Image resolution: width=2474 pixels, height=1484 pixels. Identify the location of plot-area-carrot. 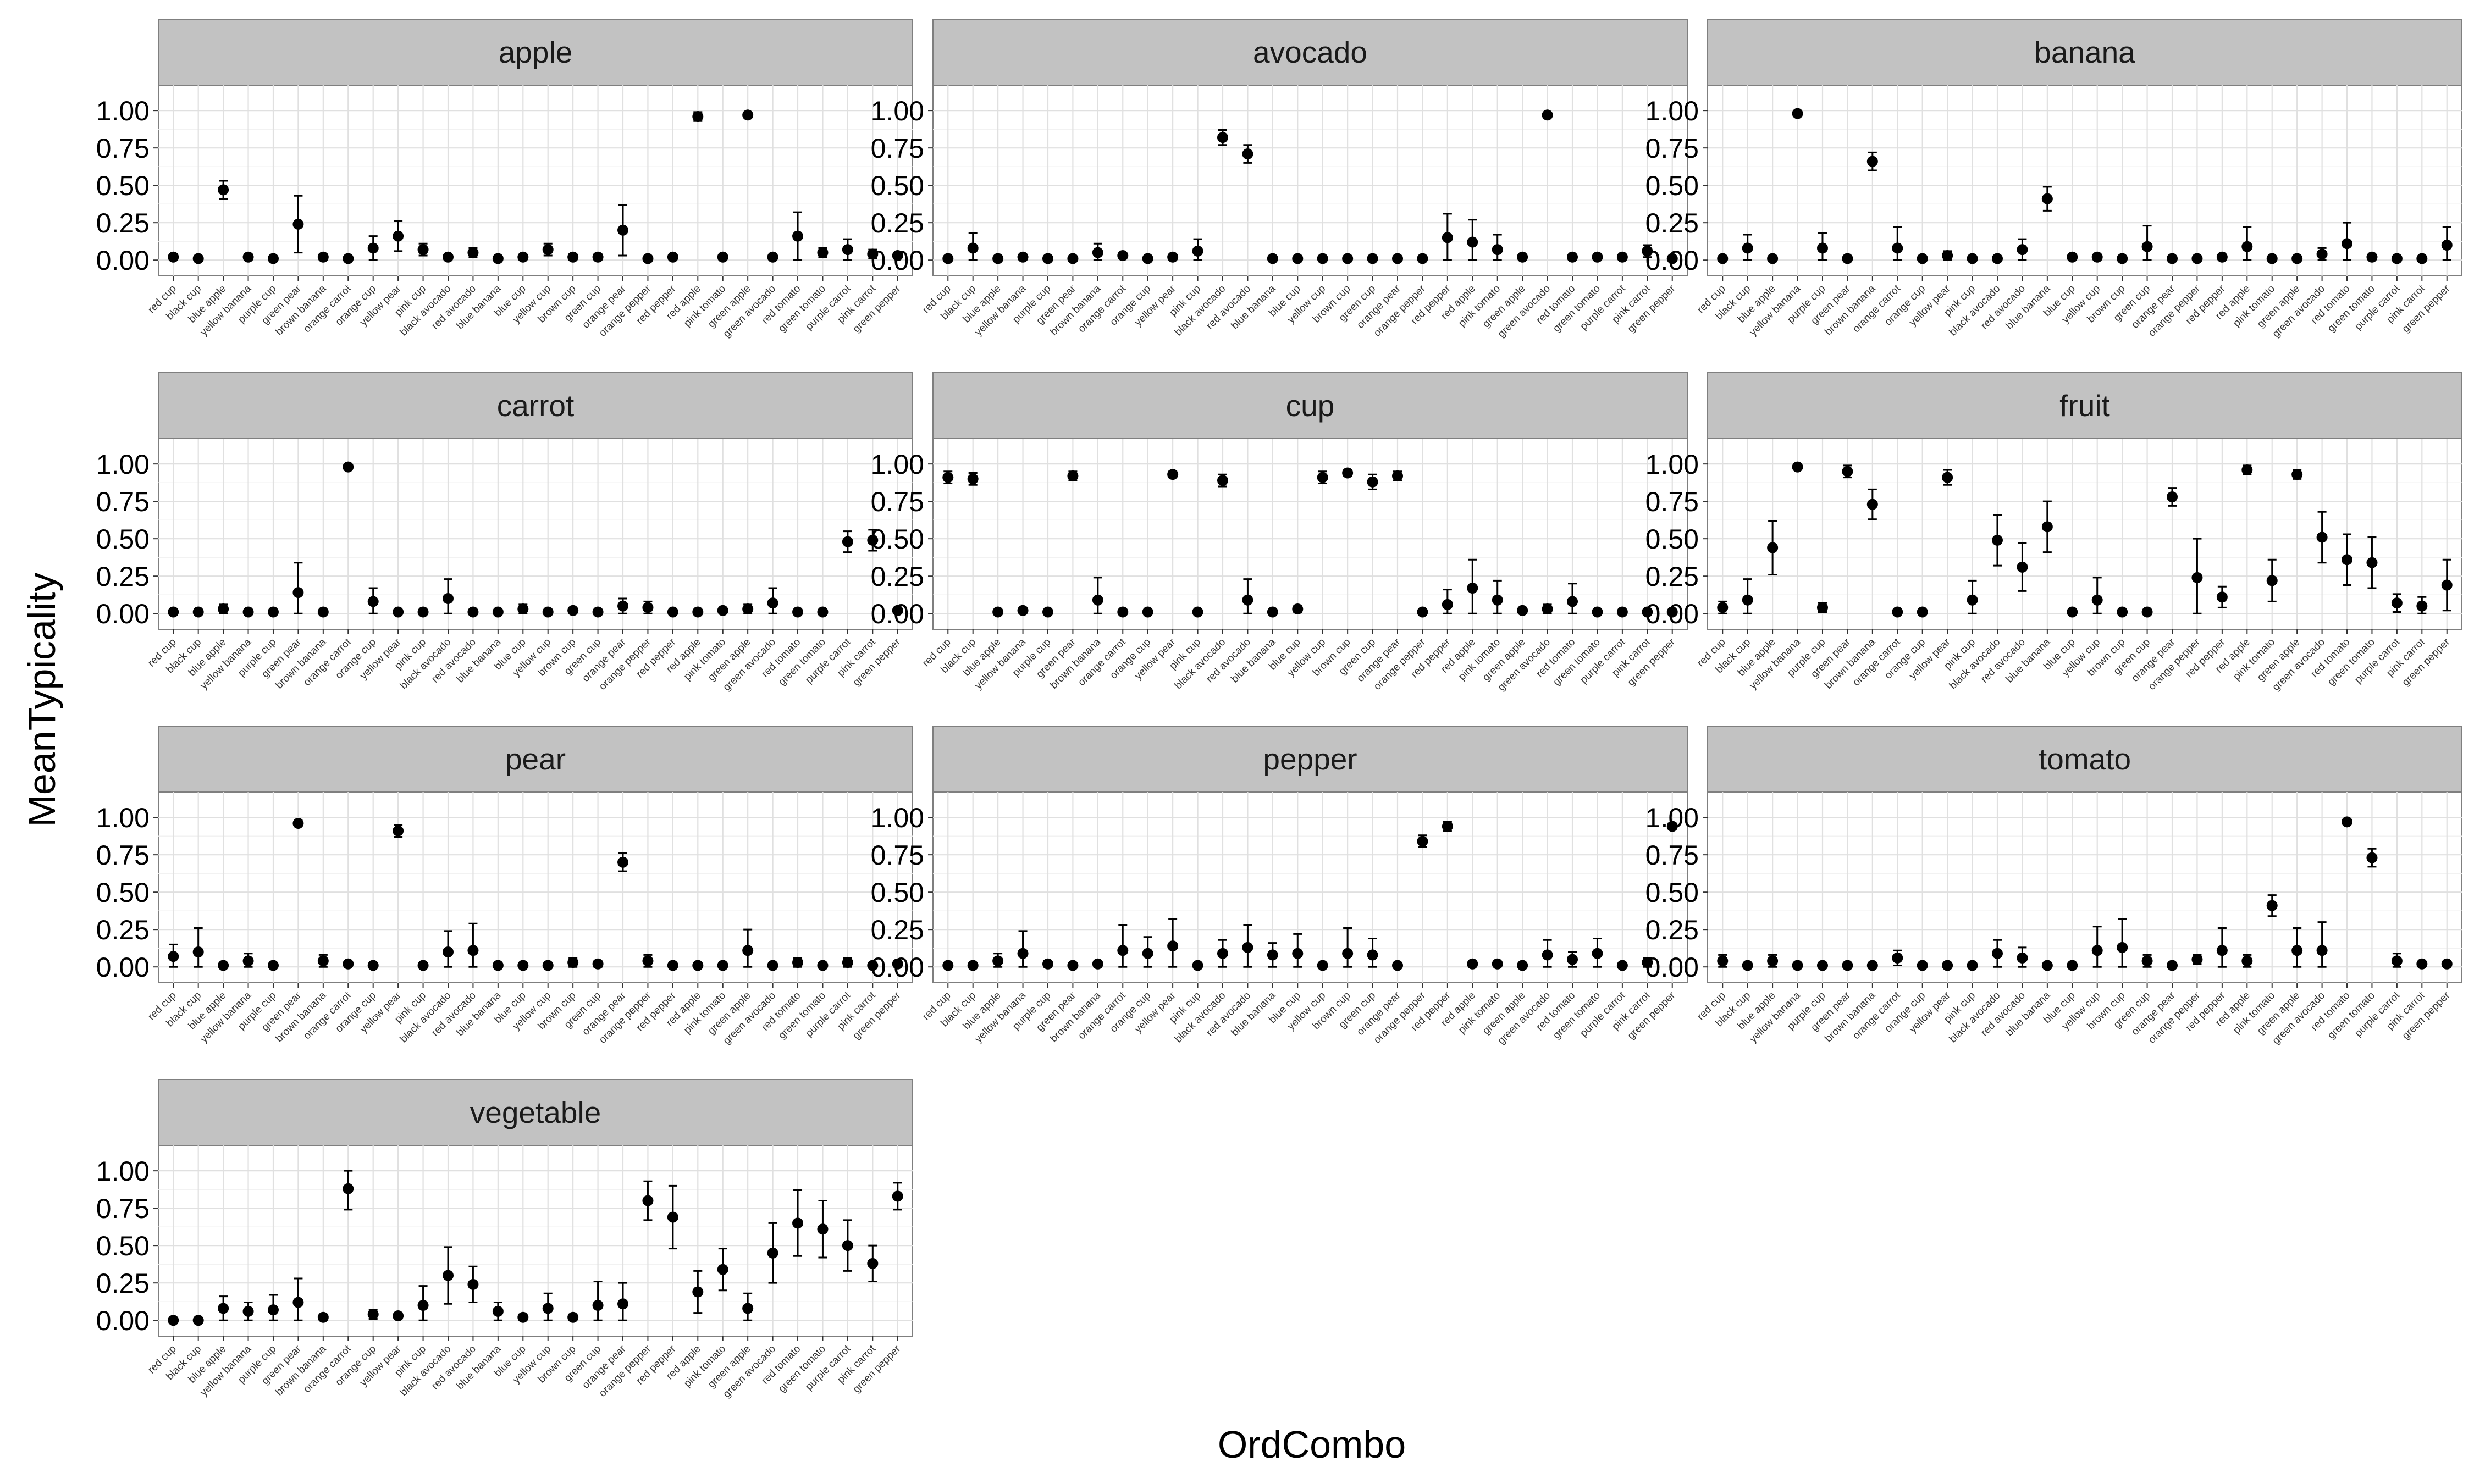
(535, 534).